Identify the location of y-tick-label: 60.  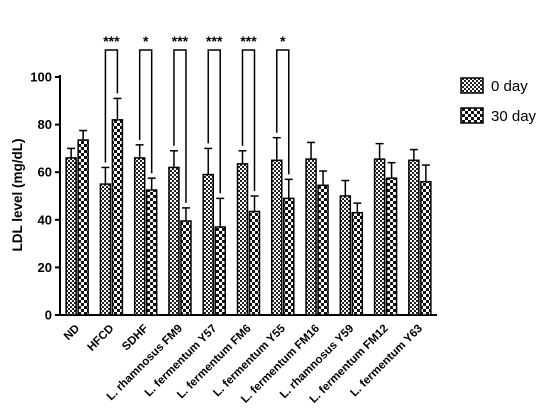
(45, 172).